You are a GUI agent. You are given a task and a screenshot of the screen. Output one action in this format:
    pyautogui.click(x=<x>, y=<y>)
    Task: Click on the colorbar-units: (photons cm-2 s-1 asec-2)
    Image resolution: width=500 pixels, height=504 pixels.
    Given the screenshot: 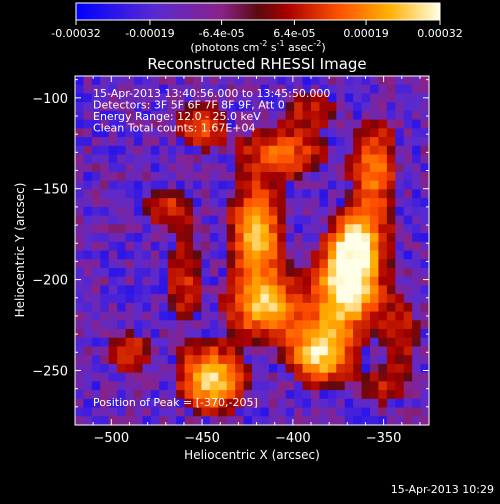 What is the action you would take?
    pyautogui.click(x=257, y=46)
    